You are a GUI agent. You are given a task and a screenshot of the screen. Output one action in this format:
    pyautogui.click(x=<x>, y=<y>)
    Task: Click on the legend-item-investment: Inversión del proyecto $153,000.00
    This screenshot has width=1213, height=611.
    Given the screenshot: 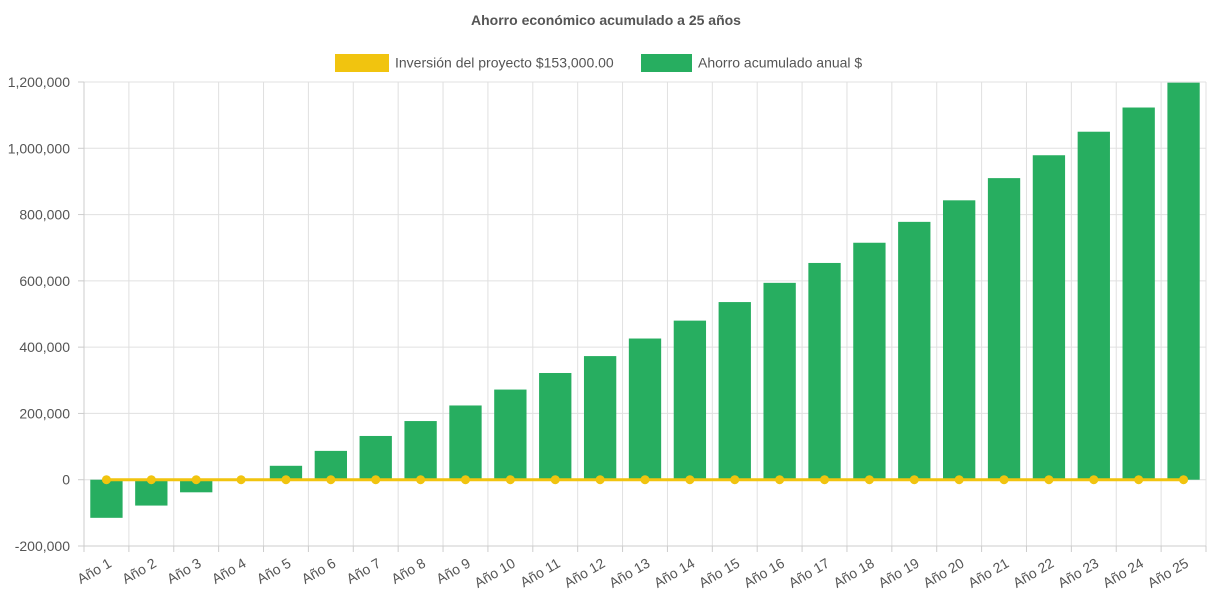 What is the action you would take?
    pyautogui.click(x=474, y=63)
    